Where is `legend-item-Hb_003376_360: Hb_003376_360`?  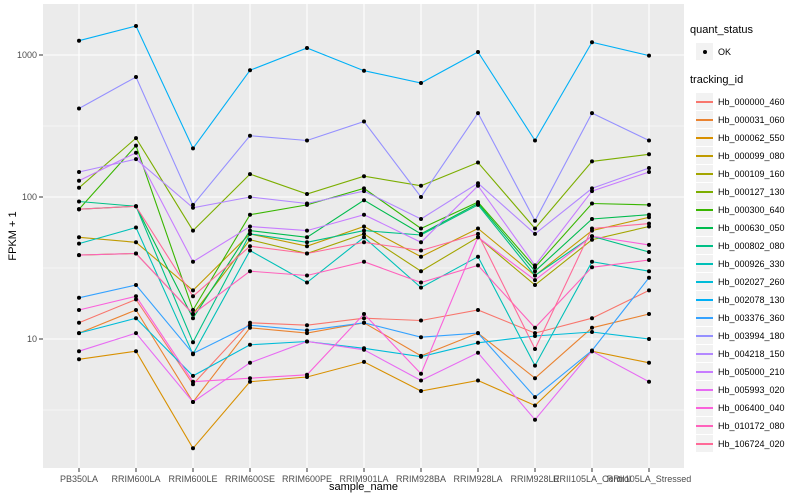 legend-item-Hb_003376_360: Hb_003376_360 is located at coordinates (744, 317).